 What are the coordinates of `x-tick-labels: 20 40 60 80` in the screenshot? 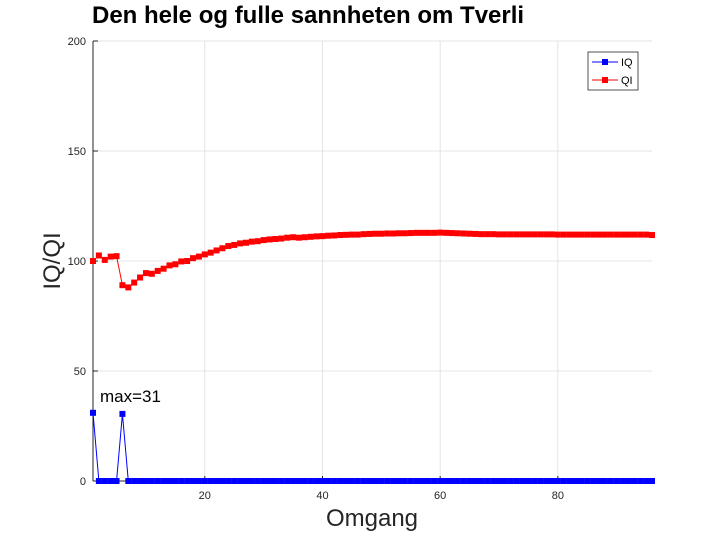 It's located at (381, 496).